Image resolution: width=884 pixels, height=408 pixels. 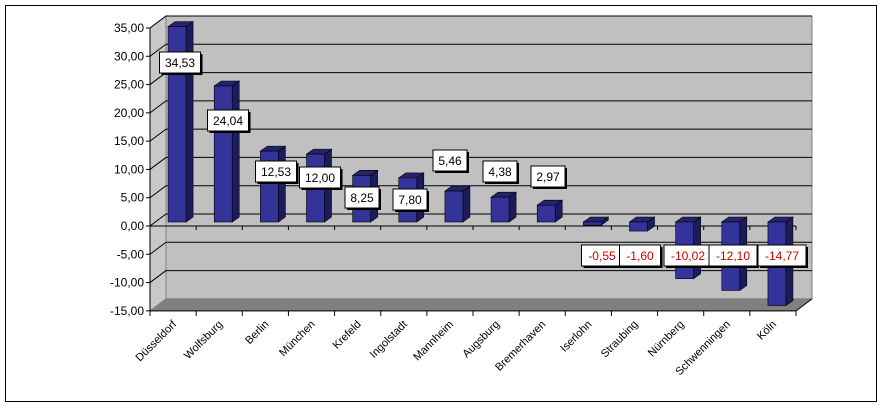 I want to click on bar-bremerhaven, so click(x=550, y=211).